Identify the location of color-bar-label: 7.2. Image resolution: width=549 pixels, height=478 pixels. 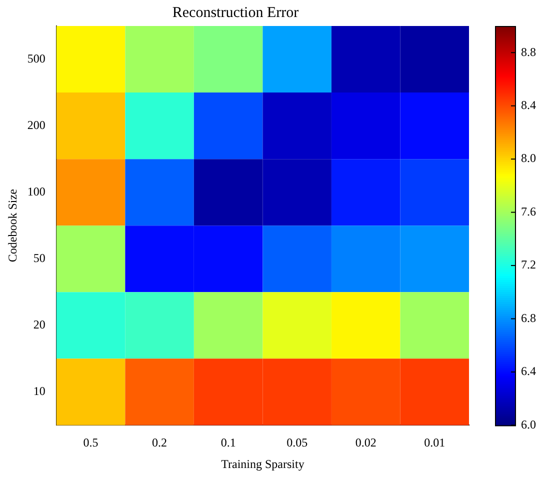
(528, 265).